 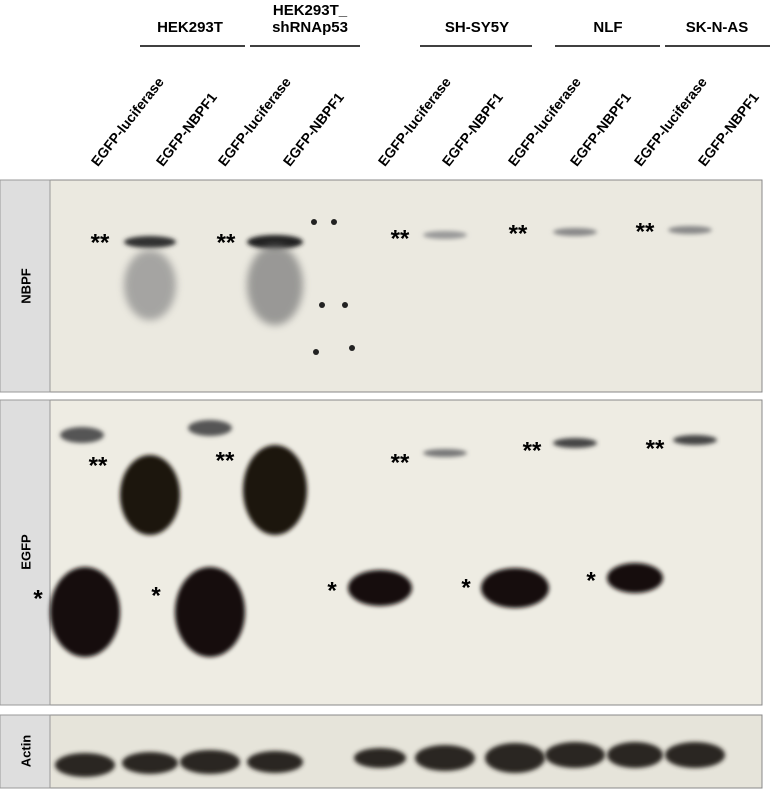 I want to click on panel-label: Actin, so click(x=25, y=751).